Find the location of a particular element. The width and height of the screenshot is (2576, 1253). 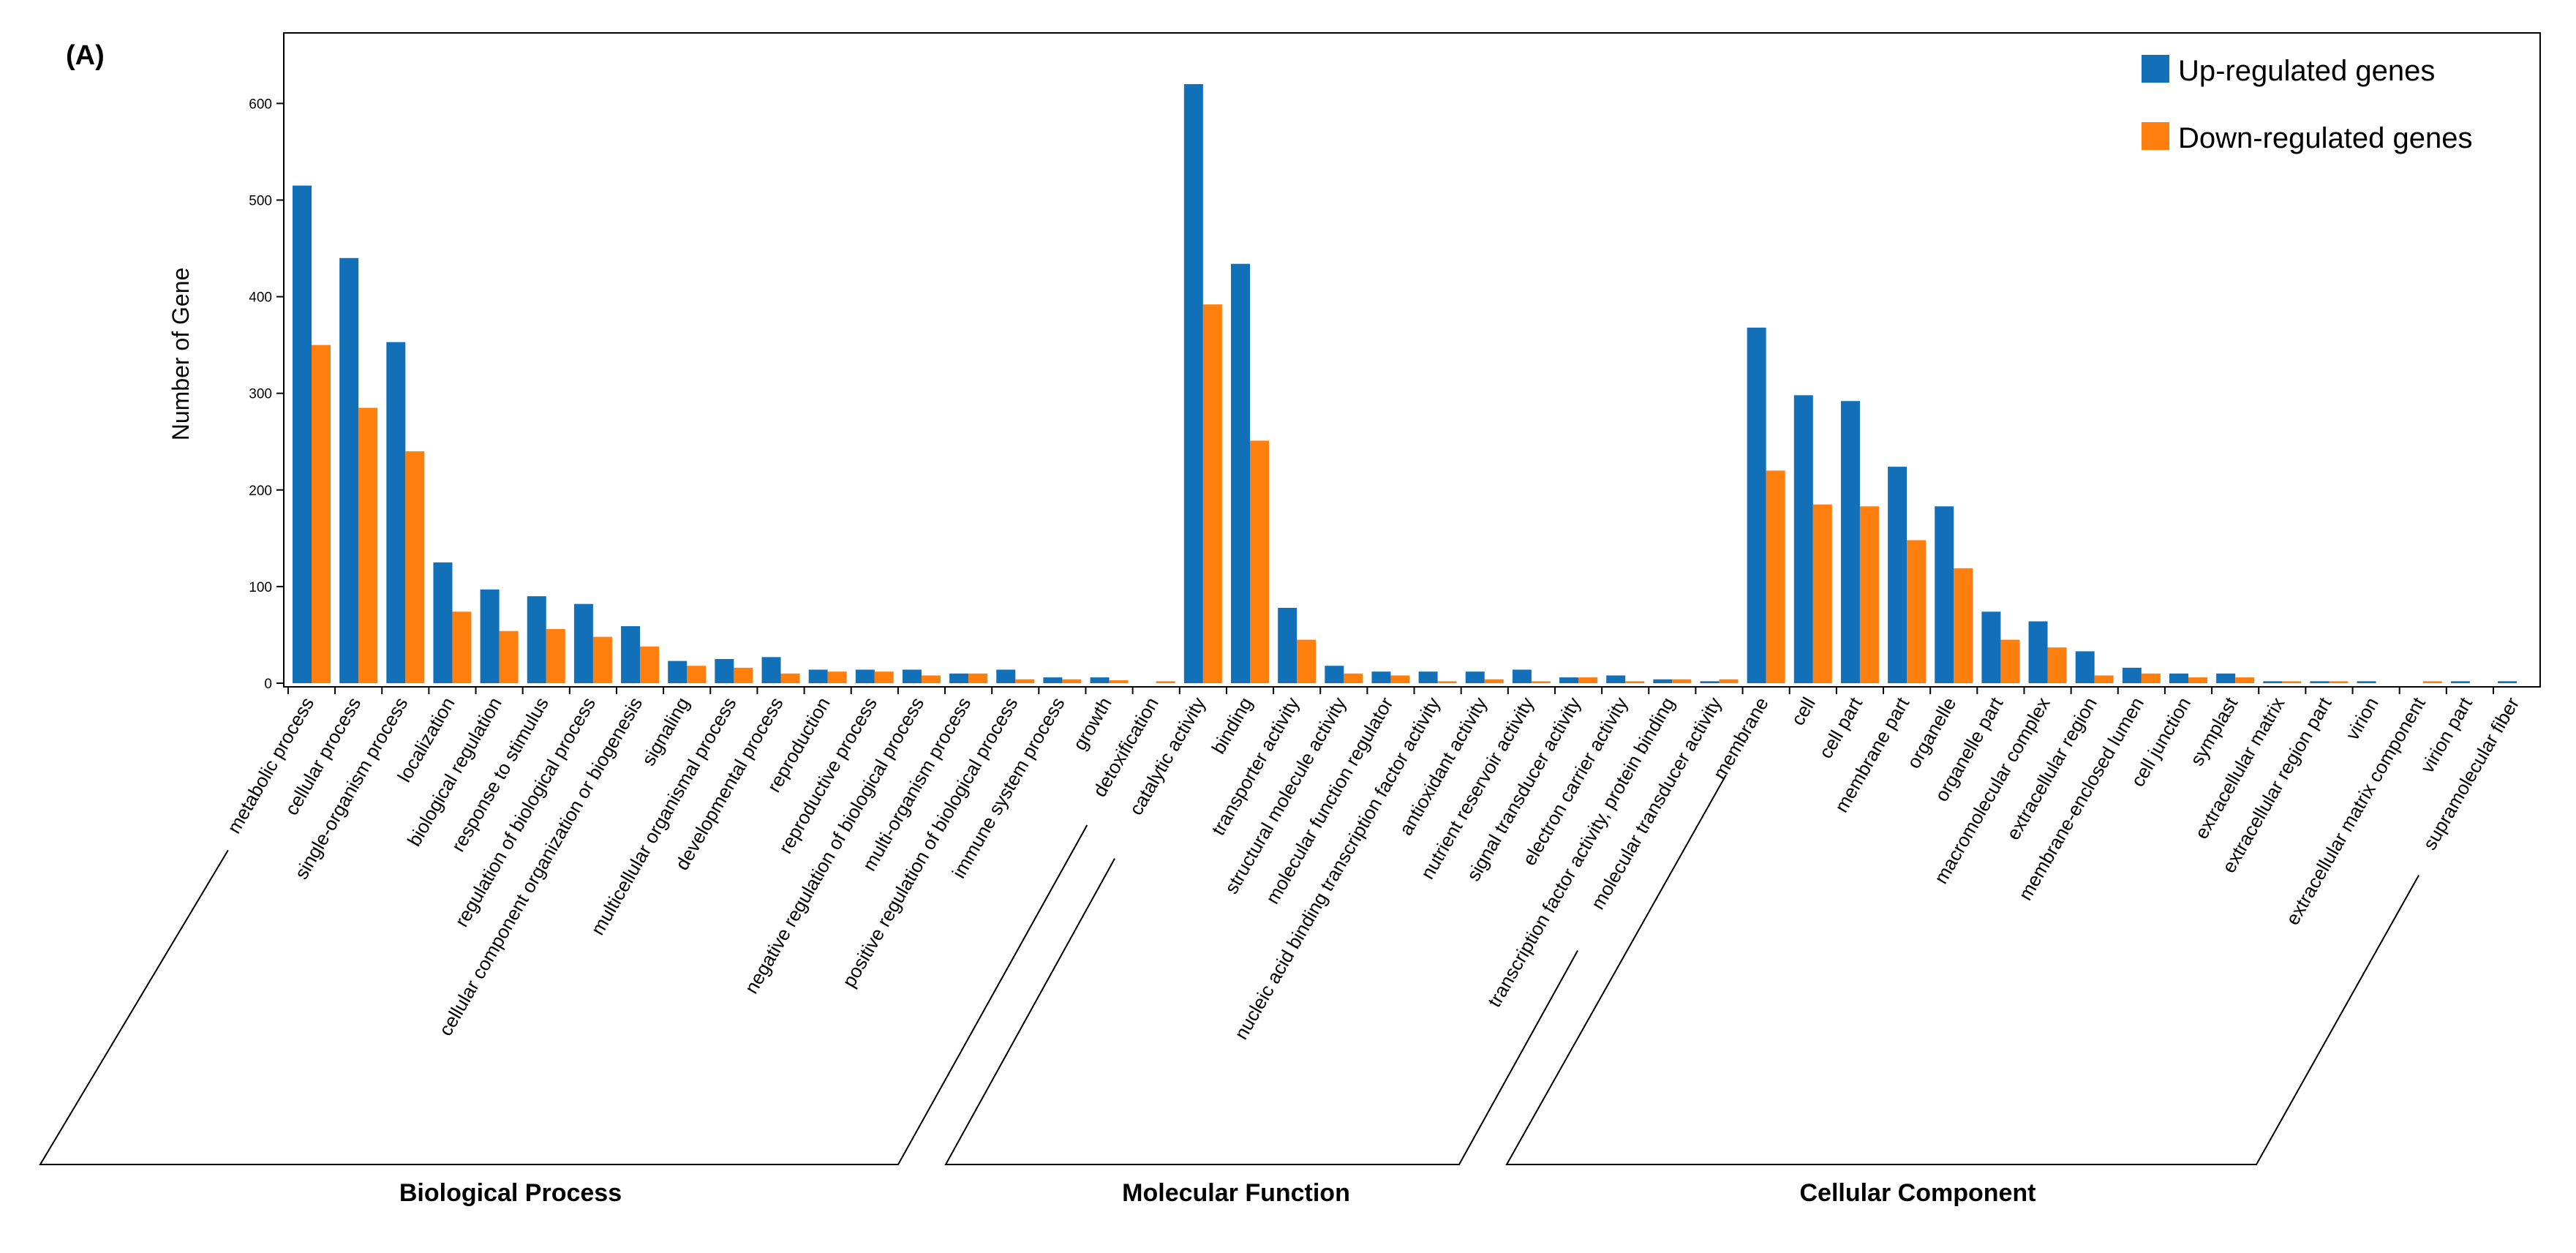

y-tick-label-500: 500 is located at coordinates (260, 201).